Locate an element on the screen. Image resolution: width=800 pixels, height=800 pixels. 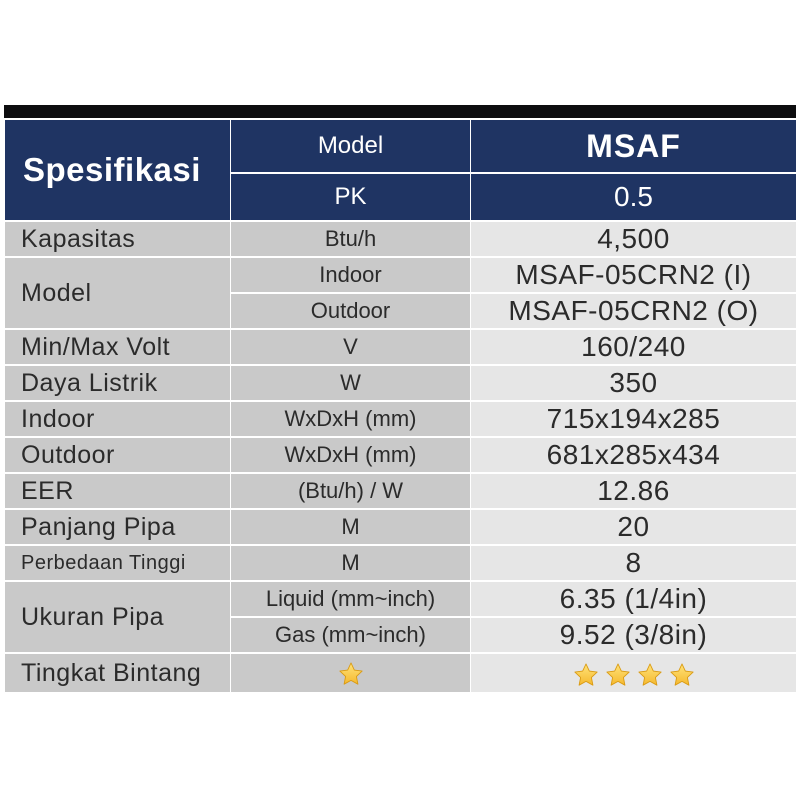
row-unit-bintang is located at coordinates (350, 673).